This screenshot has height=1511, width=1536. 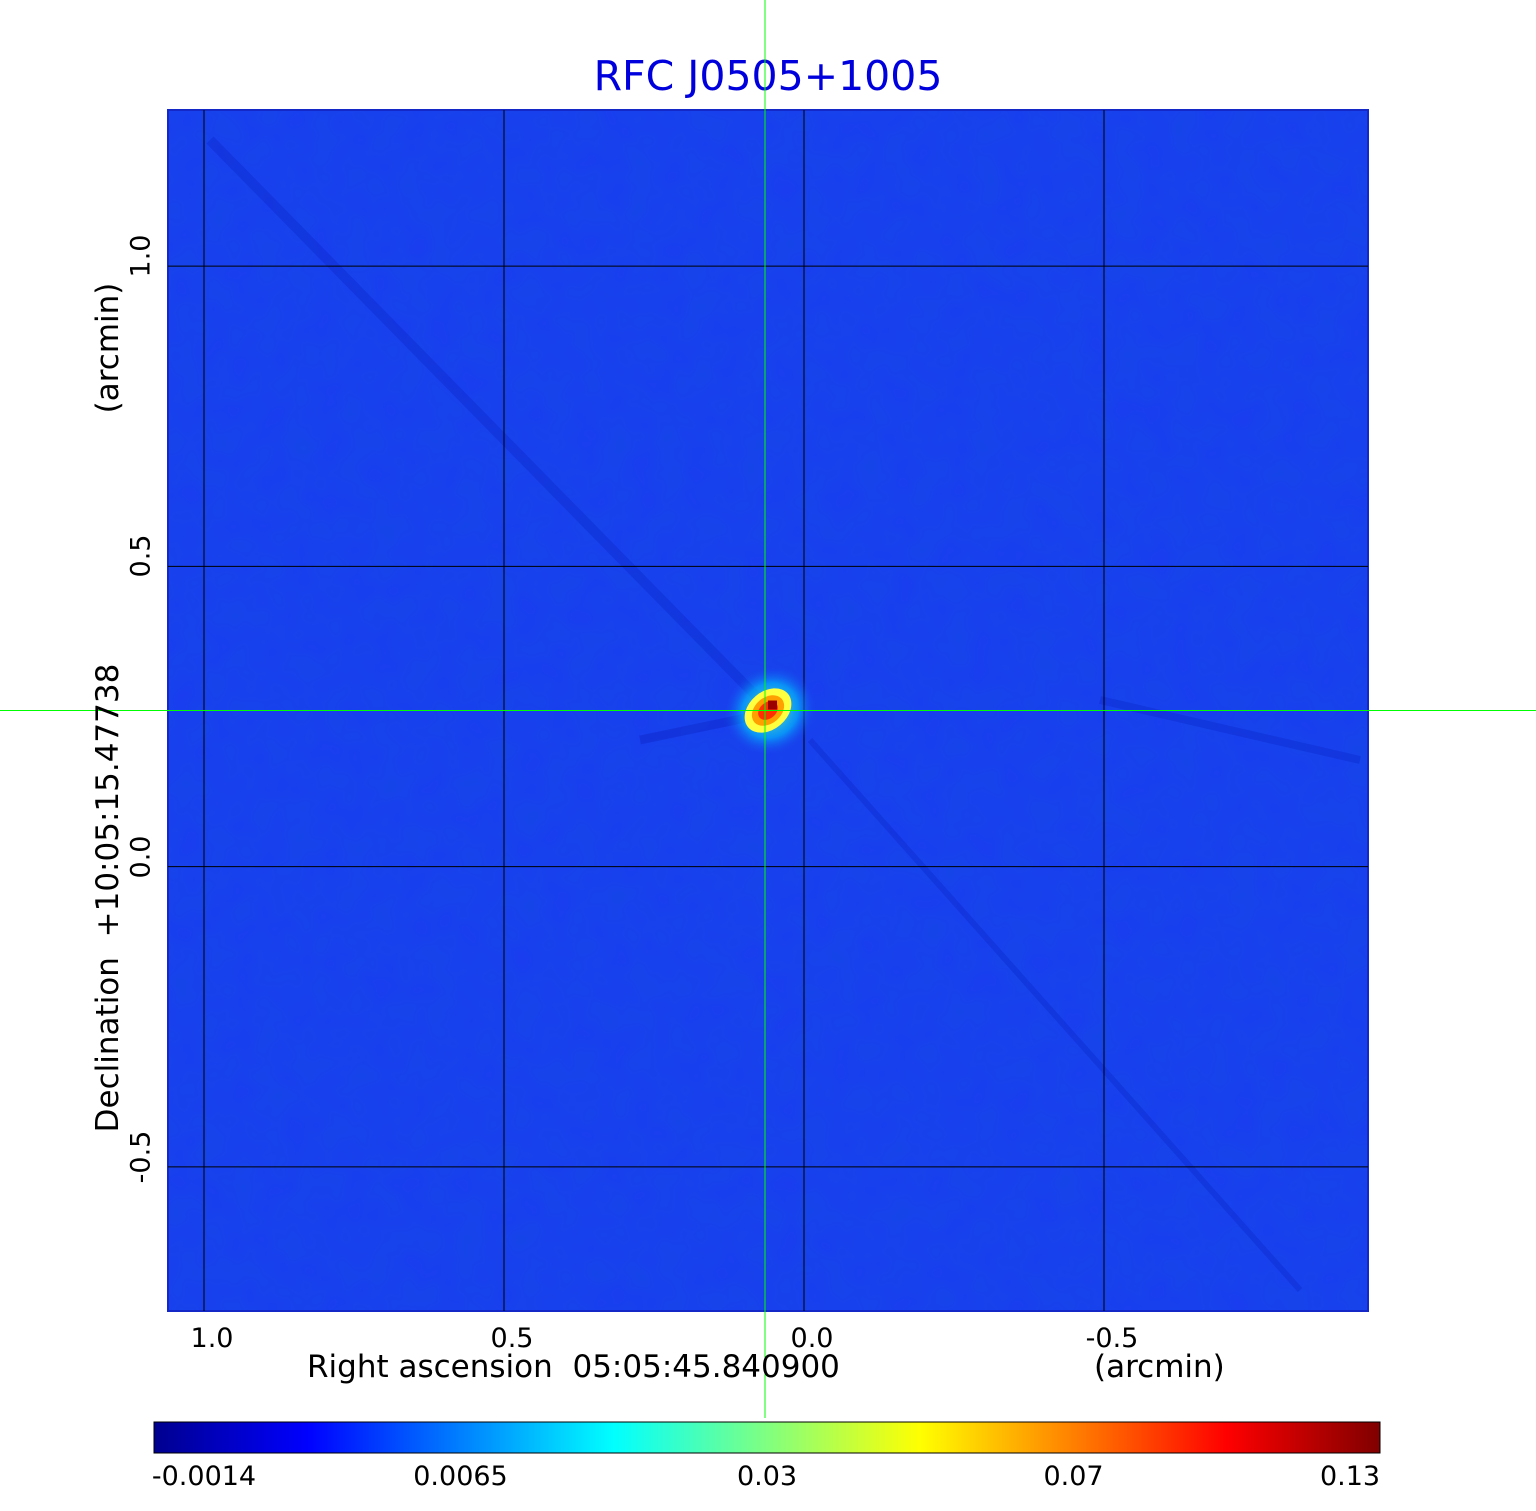 I want to click on y-tick-label: -0.5, so click(x=141, y=1157).